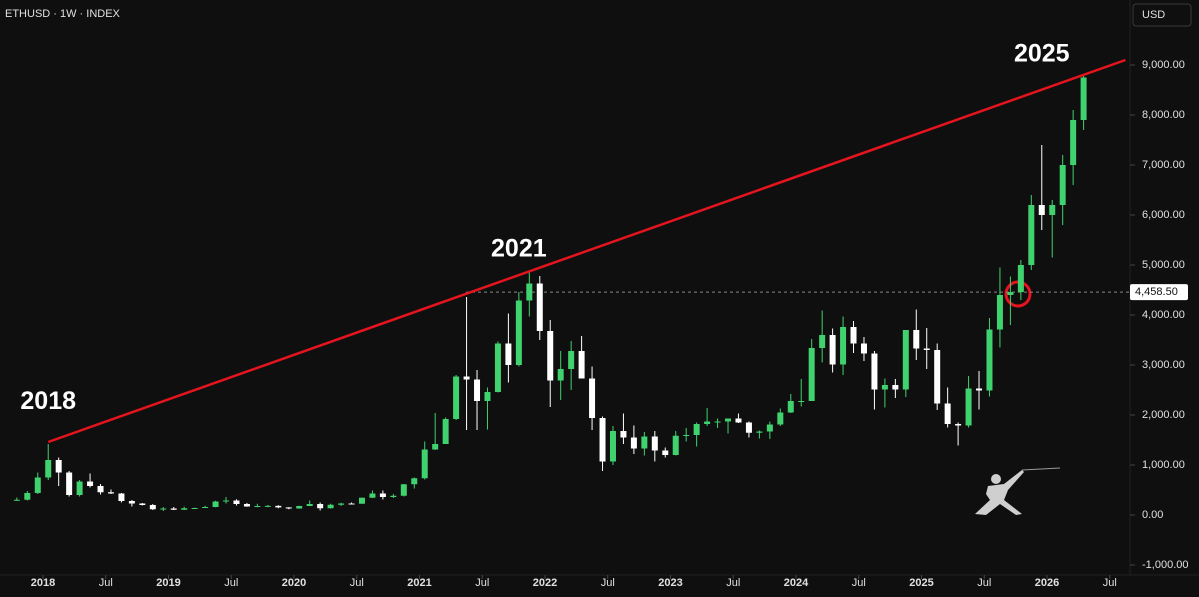 This screenshot has width=1199, height=597. Describe the element at coordinates (1153, 15) in the screenshot. I see `currency-label: USD` at that location.